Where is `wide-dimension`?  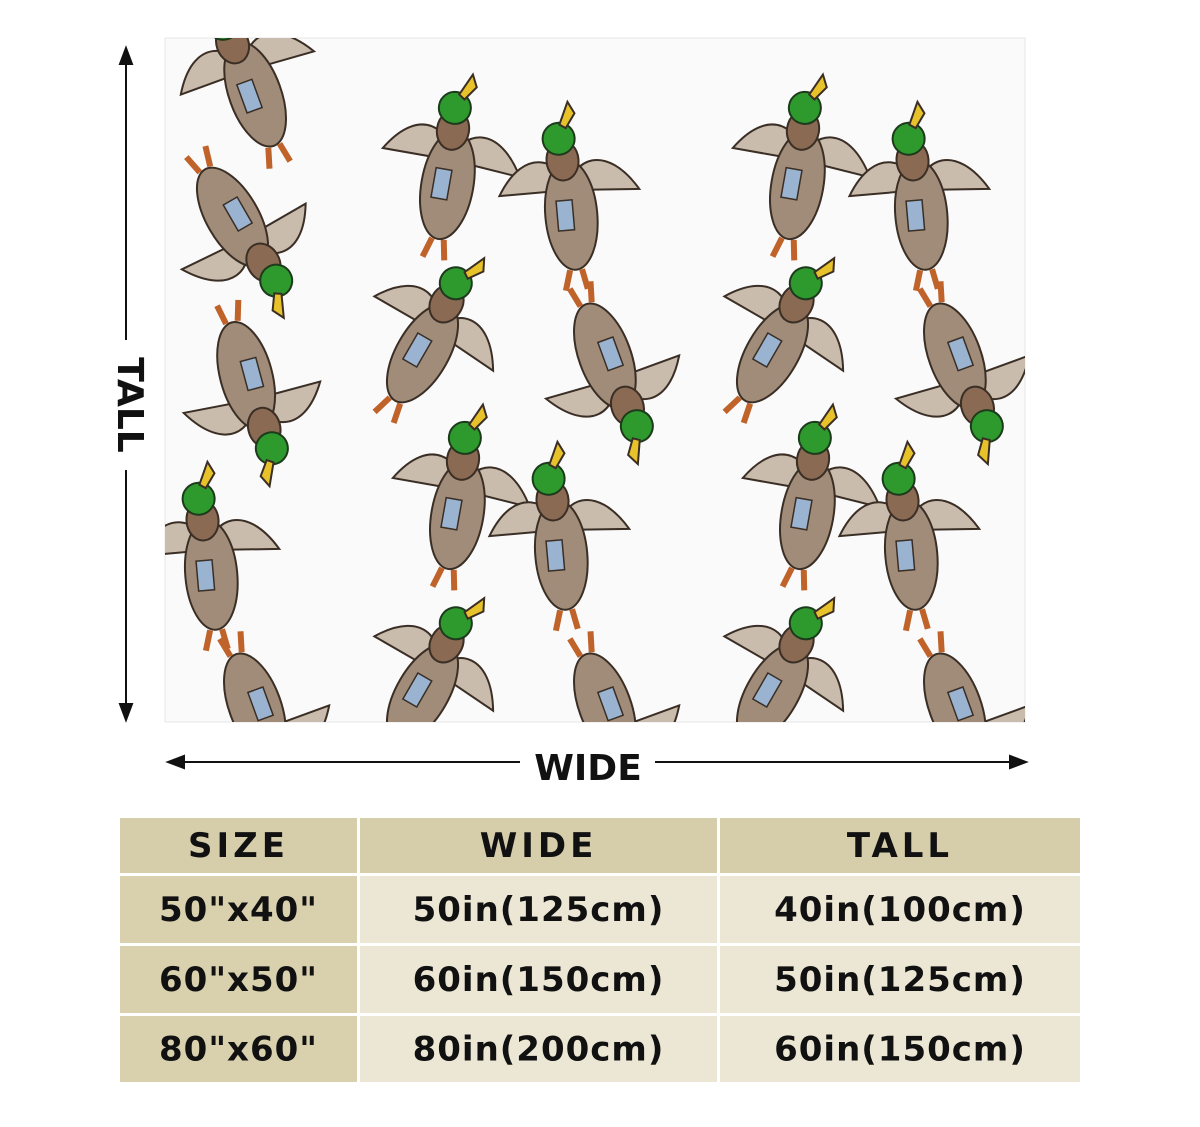
wide-dimension is located at coordinates (597, 762).